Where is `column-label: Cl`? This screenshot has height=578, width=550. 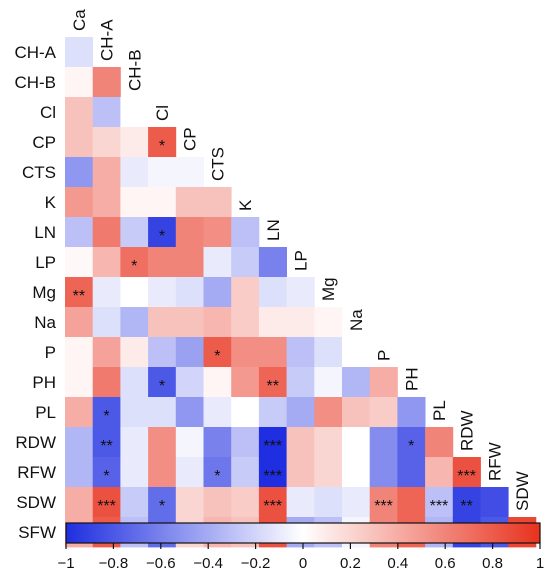 column-label: Cl is located at coordinates (162, 113).